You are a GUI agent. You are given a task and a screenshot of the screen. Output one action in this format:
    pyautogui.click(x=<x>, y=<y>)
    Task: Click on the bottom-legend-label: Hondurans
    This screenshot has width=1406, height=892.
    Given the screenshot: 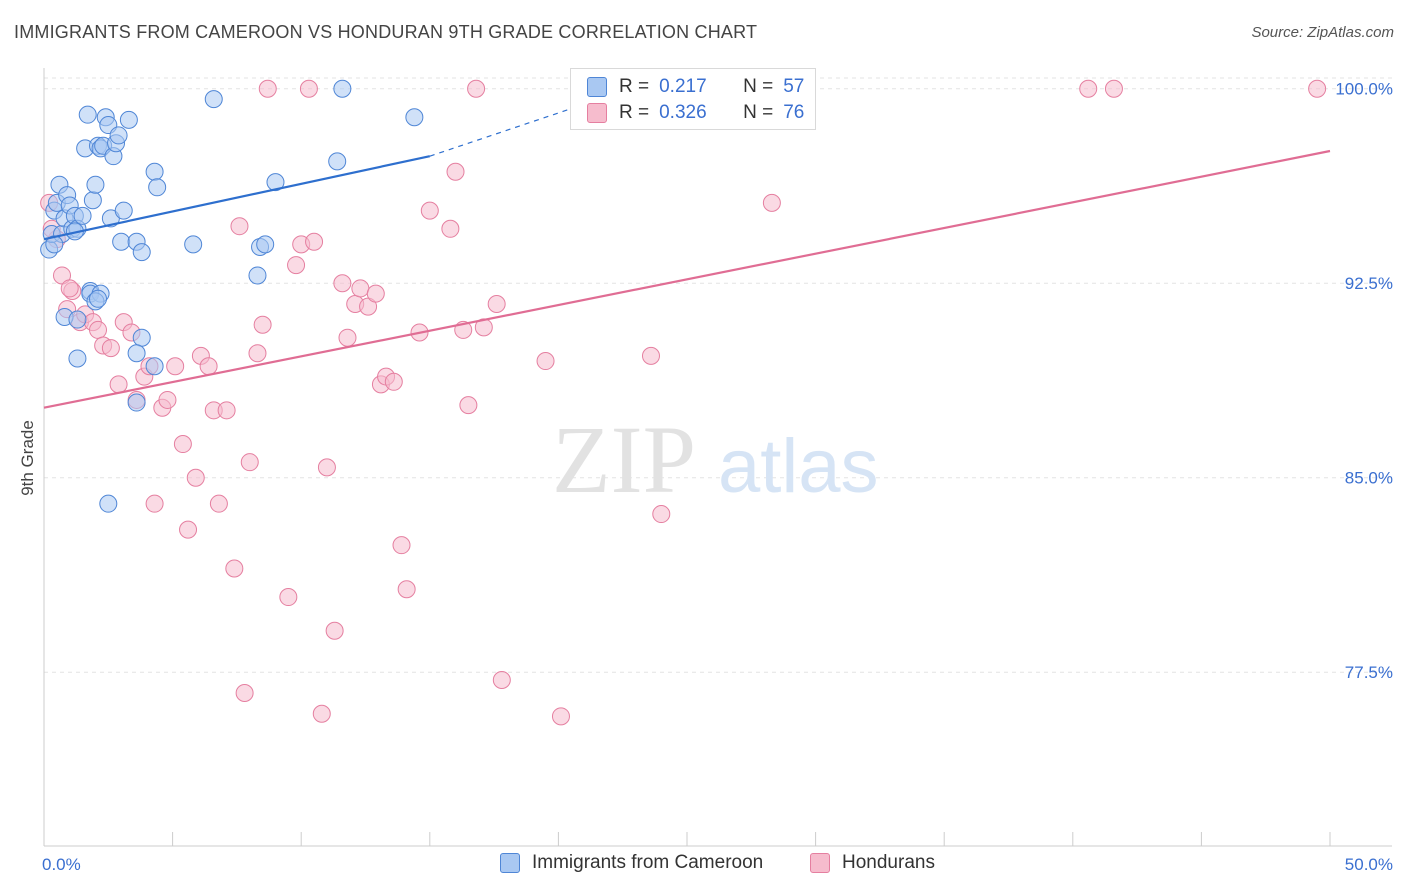 What is the action you would take?
    pyautogui.click(x=888, y=862)
    